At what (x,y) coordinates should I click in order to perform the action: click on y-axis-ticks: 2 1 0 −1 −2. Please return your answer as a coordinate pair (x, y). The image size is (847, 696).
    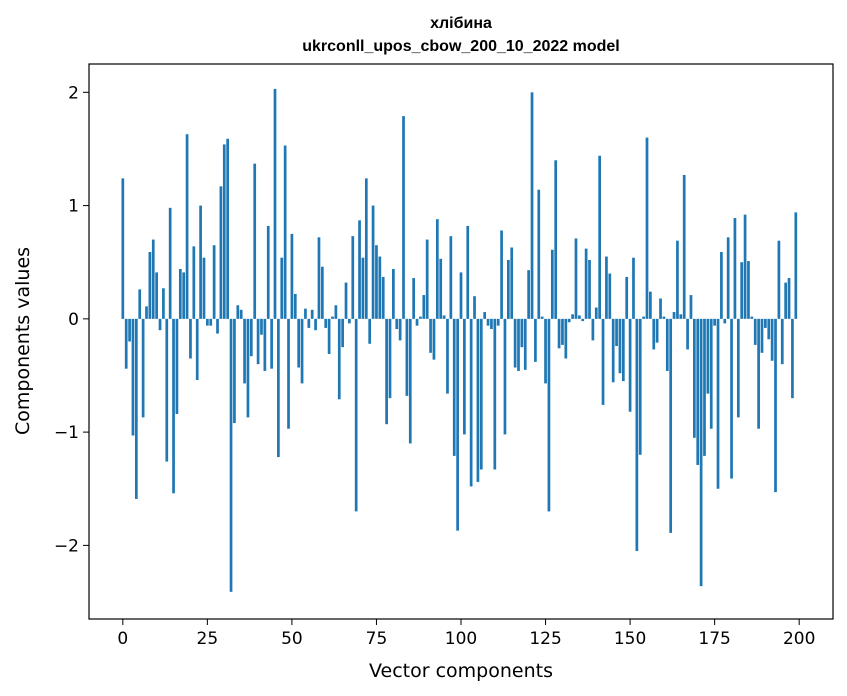
    Looking at the image, I should click on (71, 319).